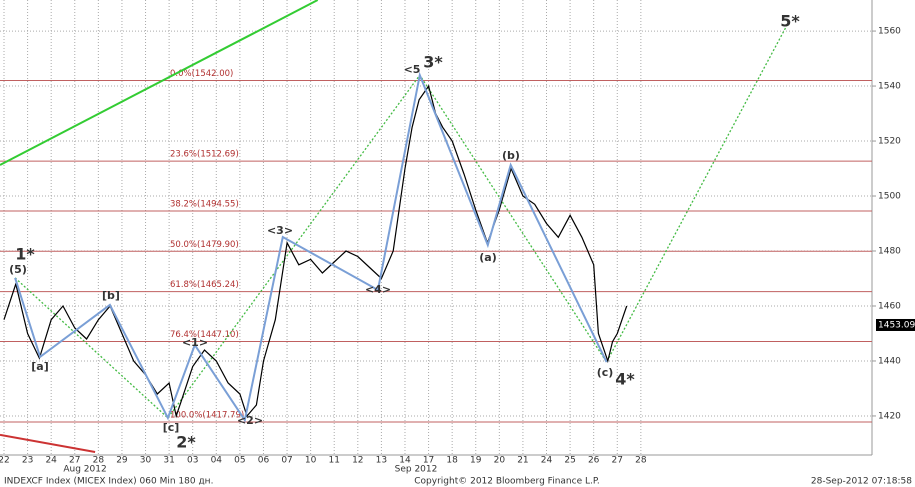 The height and width of the screenshot is (487, 915). I want to click on wave-label: 2*, so click(186, 442).